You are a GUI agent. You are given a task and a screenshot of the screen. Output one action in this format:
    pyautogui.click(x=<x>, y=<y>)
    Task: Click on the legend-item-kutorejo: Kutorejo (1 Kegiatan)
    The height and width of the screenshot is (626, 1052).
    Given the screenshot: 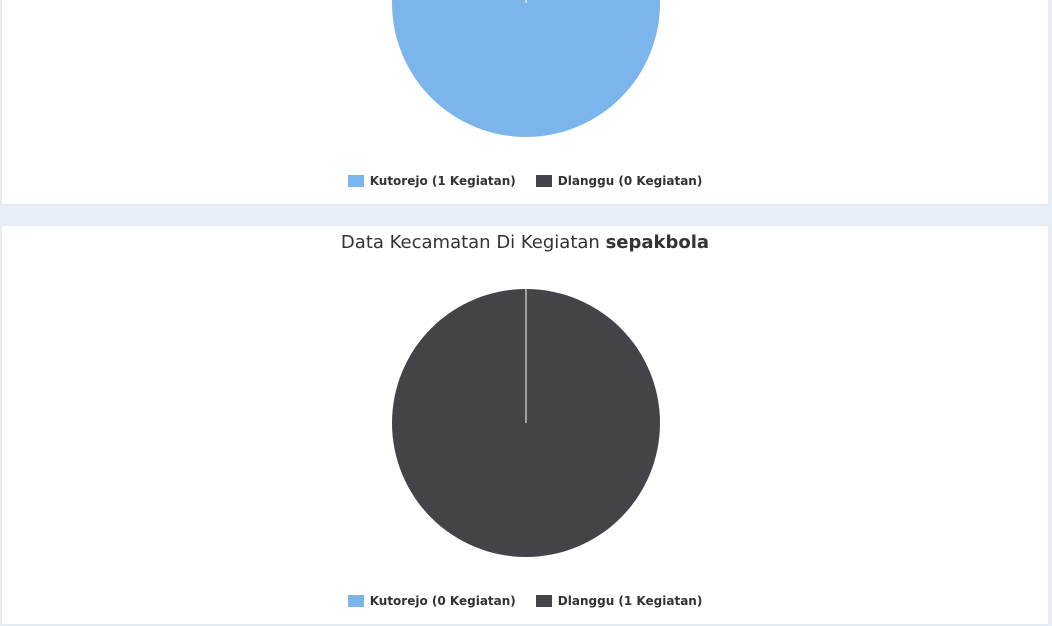 What is the action you would take?
    pyautogui.click(x=431, y=181)
    